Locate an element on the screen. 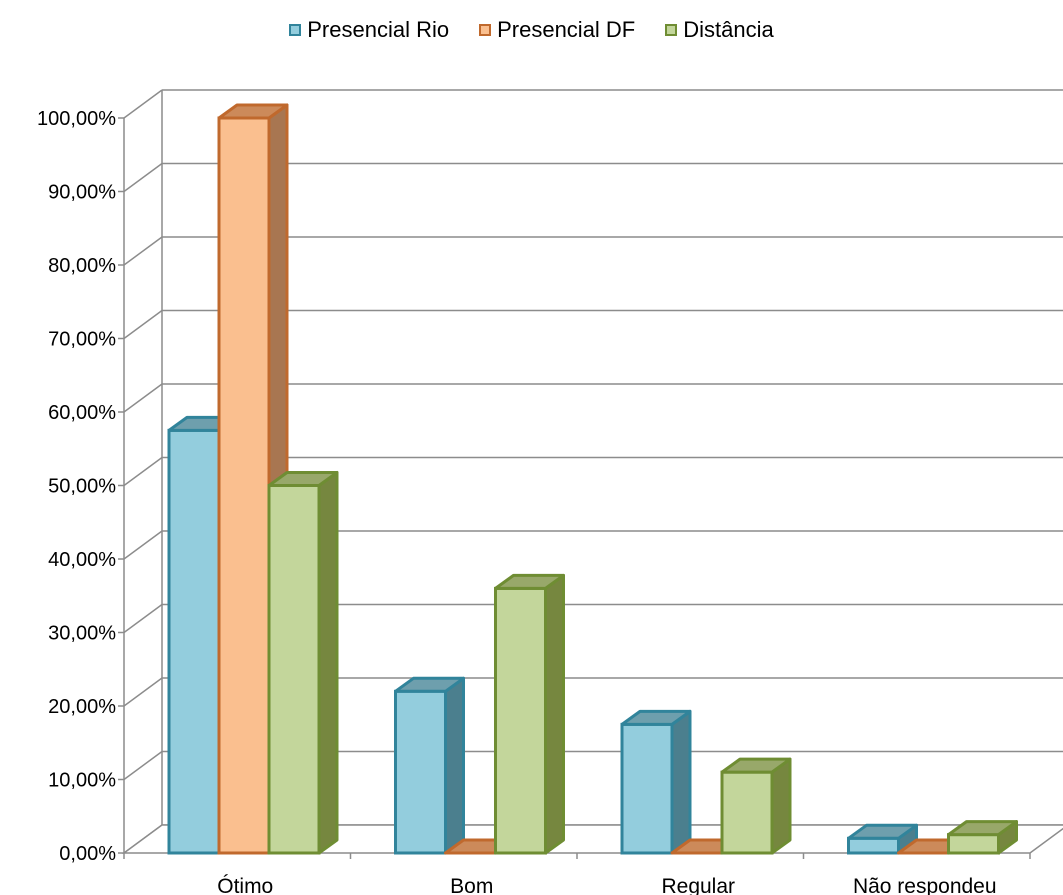 The width and height of the screenshot is (1063, 895). y-tick-label: 90,00% is located at coordinates (82, 193).